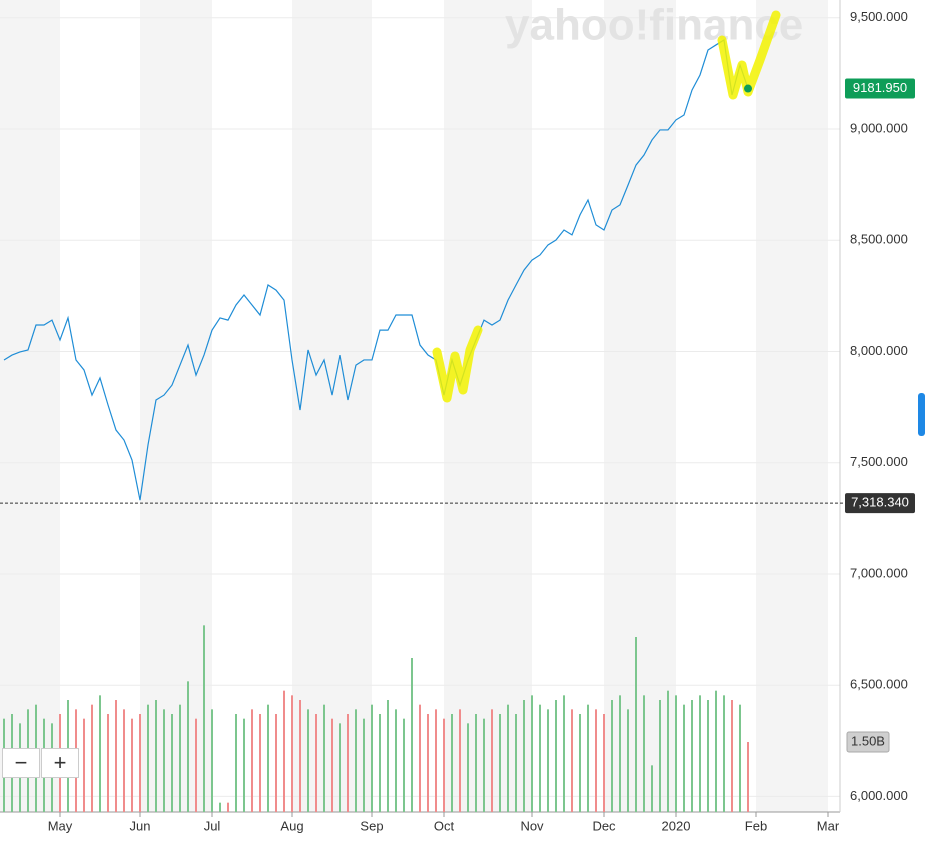 This screenshot has height=853, width=925. What do you see at coordinates (444, 825) in the screenshot?
I see `x-tick-label: Oct` at bounding box center [444, 825].